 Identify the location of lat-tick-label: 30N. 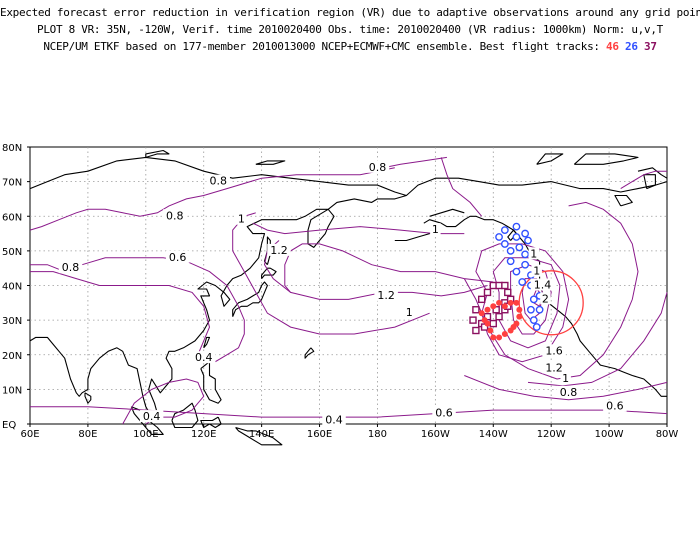
(12, 321).